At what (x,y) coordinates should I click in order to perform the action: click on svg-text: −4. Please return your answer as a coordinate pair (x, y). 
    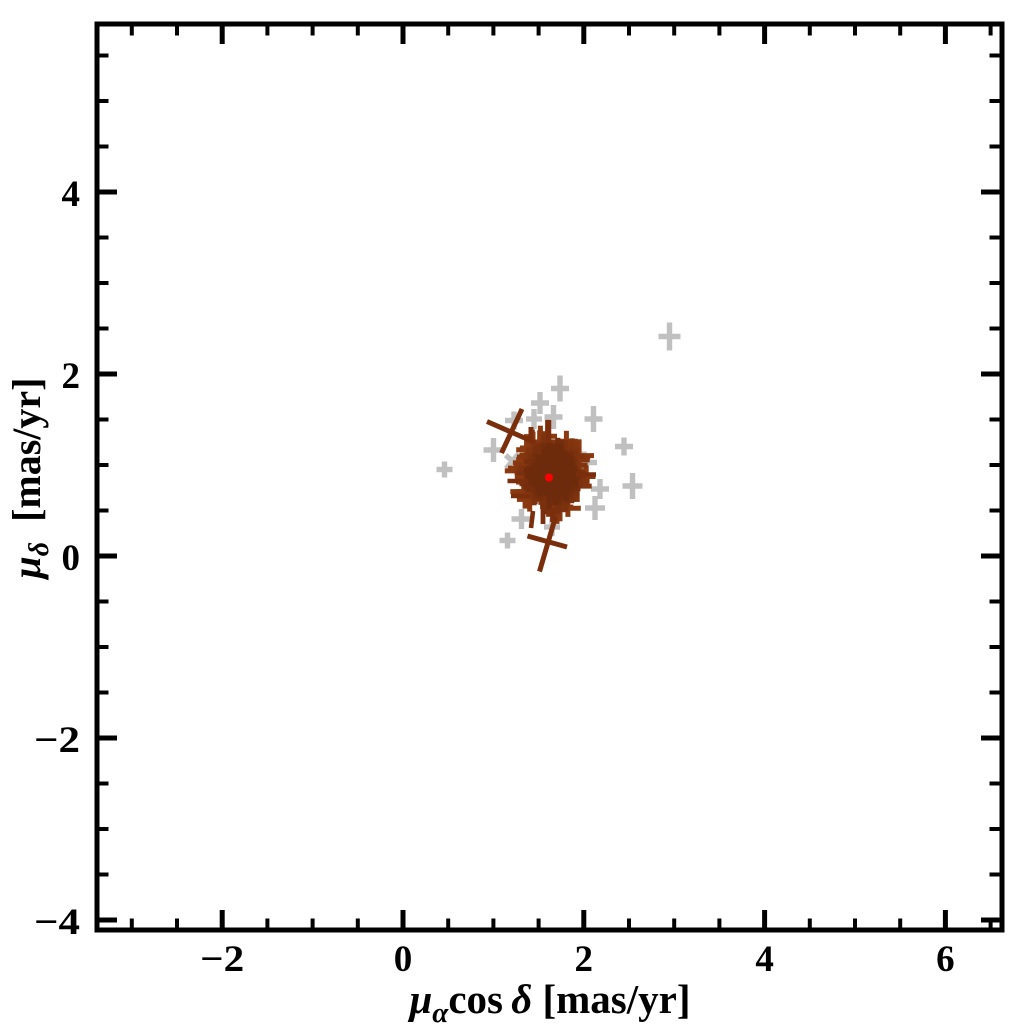
    Looking at the image, I should click on (57, 922).